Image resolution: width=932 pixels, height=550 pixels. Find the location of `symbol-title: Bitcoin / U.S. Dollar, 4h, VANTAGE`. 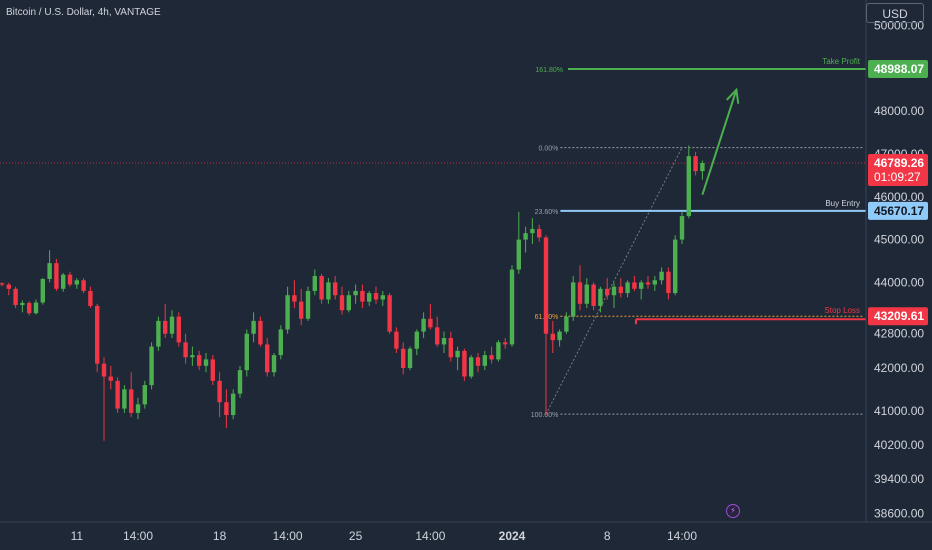

symbol-title: Bitcoin / U.S. Dollar, 4h, VANTAGE is located at coordinates (83, 12).